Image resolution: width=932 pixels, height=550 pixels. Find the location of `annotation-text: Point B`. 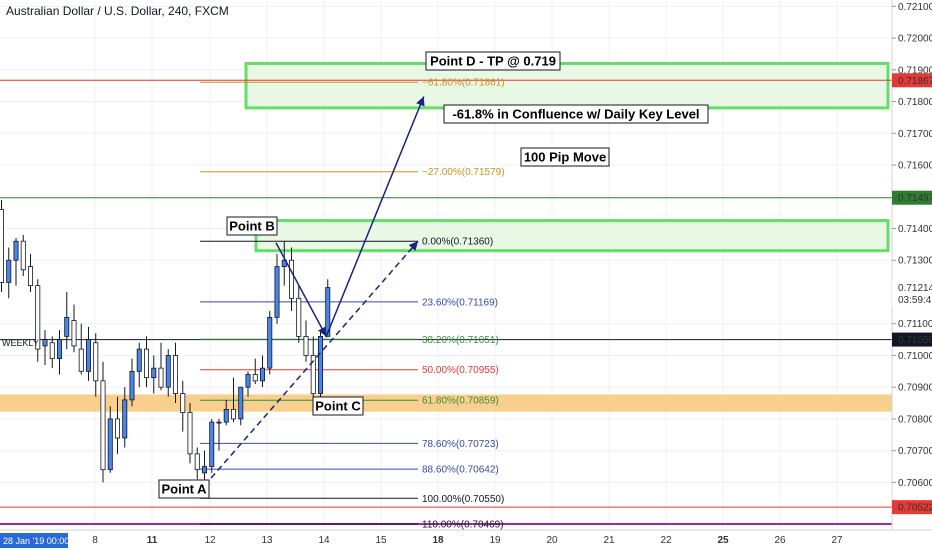

annotation-text: Point B is located at coordinates (252, 226).